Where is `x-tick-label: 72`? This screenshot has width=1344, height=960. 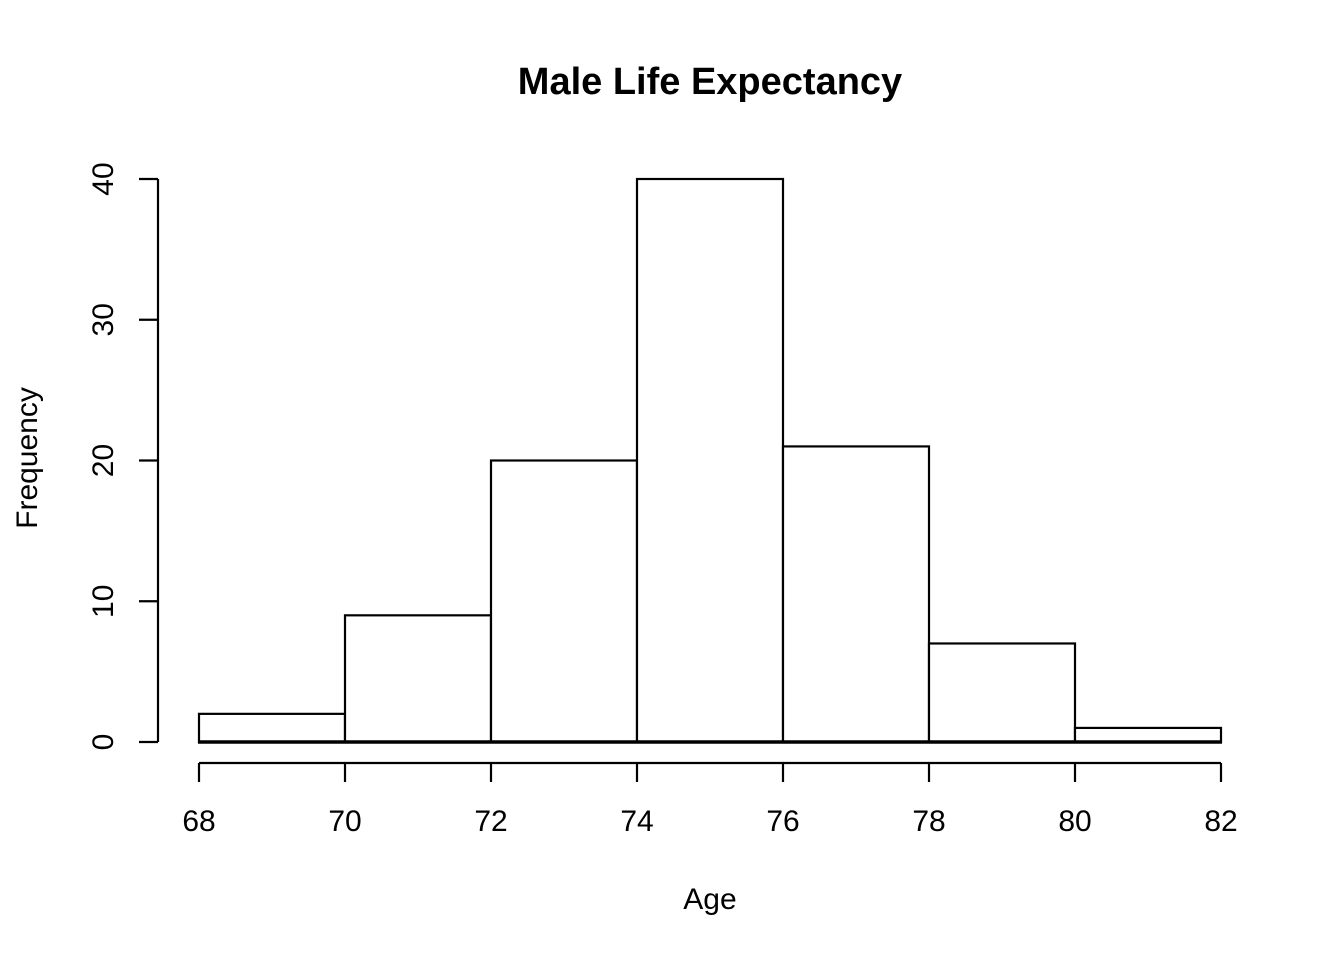 x-tick-label: 72 is located at coordinates (490, 821).